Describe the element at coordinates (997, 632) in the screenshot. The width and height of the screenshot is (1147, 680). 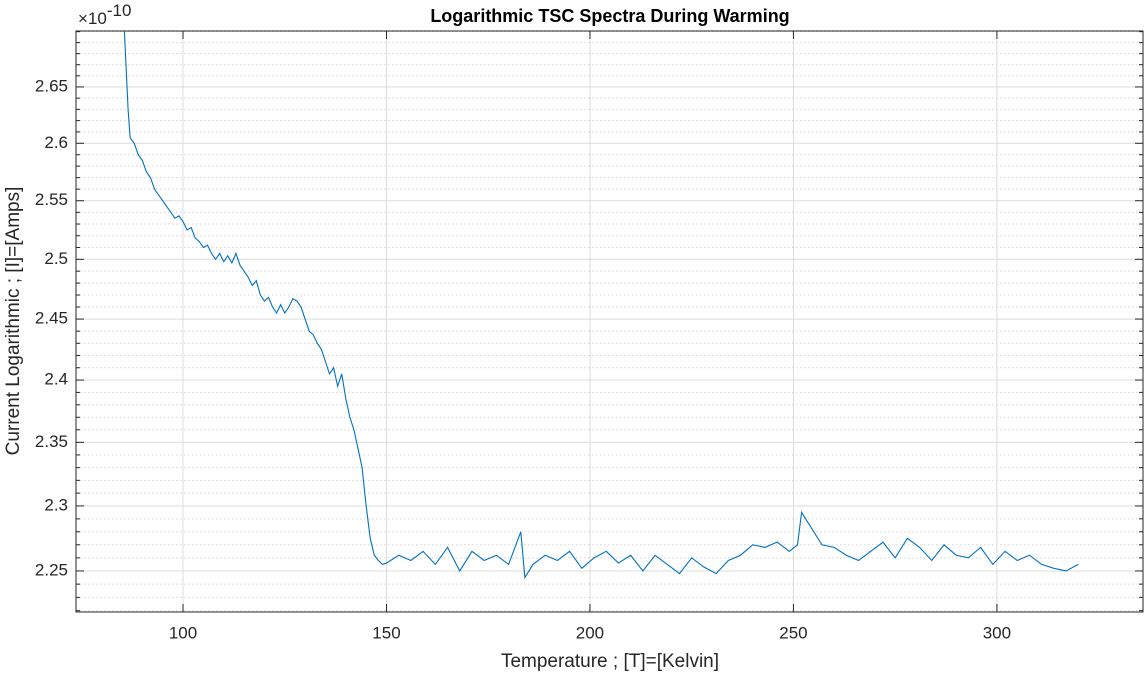
I see `x-tick-label: 300` at that location.